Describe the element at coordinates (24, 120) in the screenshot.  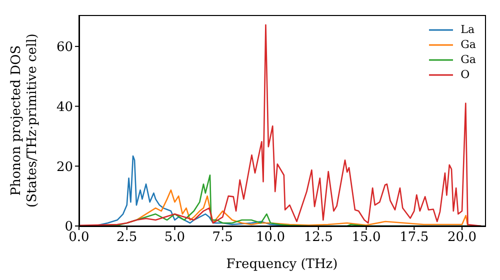
I see `y-axis-title: Phonon projected DOS (States/THz·primitive cell)` at that location.